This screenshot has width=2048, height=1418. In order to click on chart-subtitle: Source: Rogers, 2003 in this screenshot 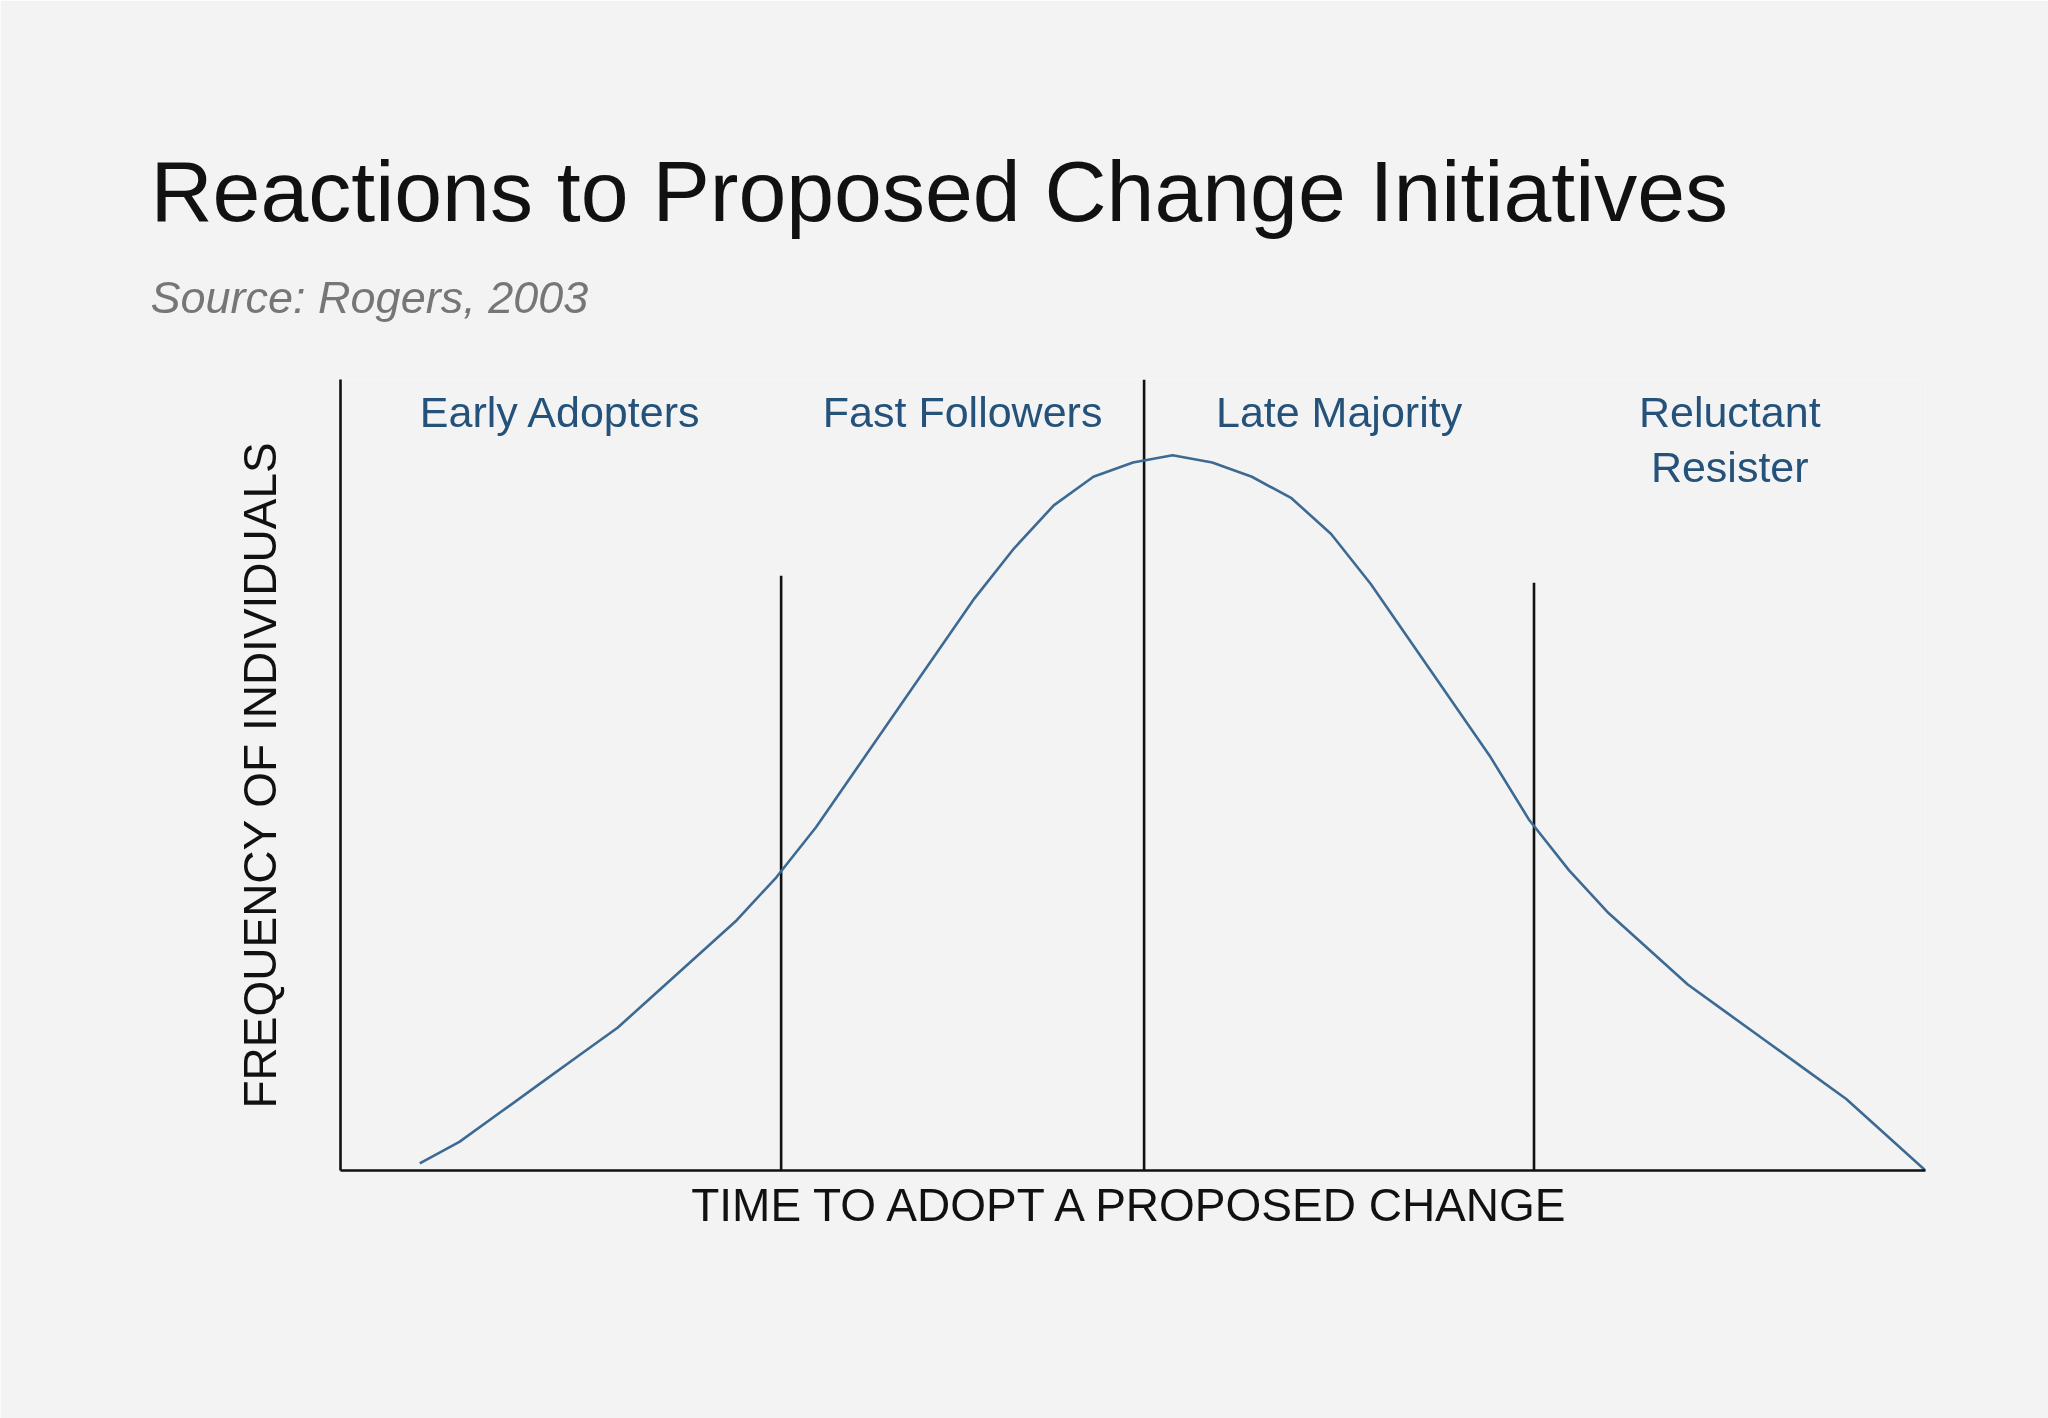, I will do `click(369, 297)`.